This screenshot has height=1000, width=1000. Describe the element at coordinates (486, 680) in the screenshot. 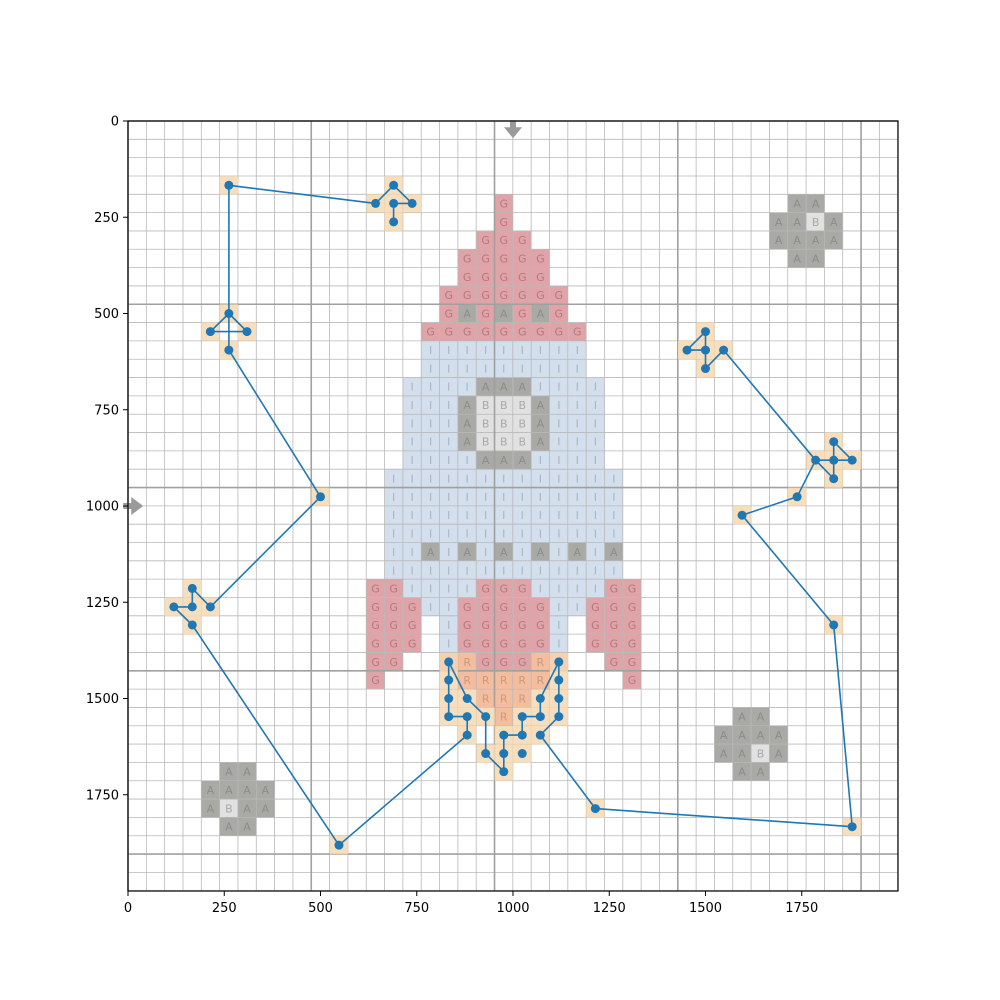

I see `cell-letter-R: R` at that location.